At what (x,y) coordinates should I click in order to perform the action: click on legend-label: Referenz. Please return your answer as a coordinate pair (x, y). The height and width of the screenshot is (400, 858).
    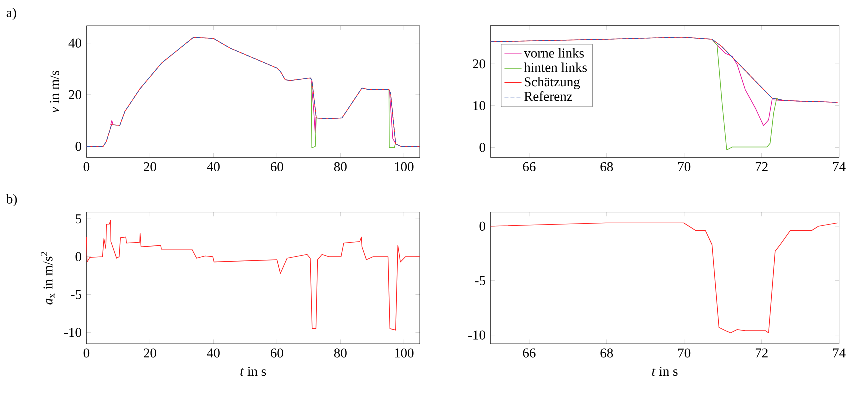
    Looking at the image, I should click on (548, 97).